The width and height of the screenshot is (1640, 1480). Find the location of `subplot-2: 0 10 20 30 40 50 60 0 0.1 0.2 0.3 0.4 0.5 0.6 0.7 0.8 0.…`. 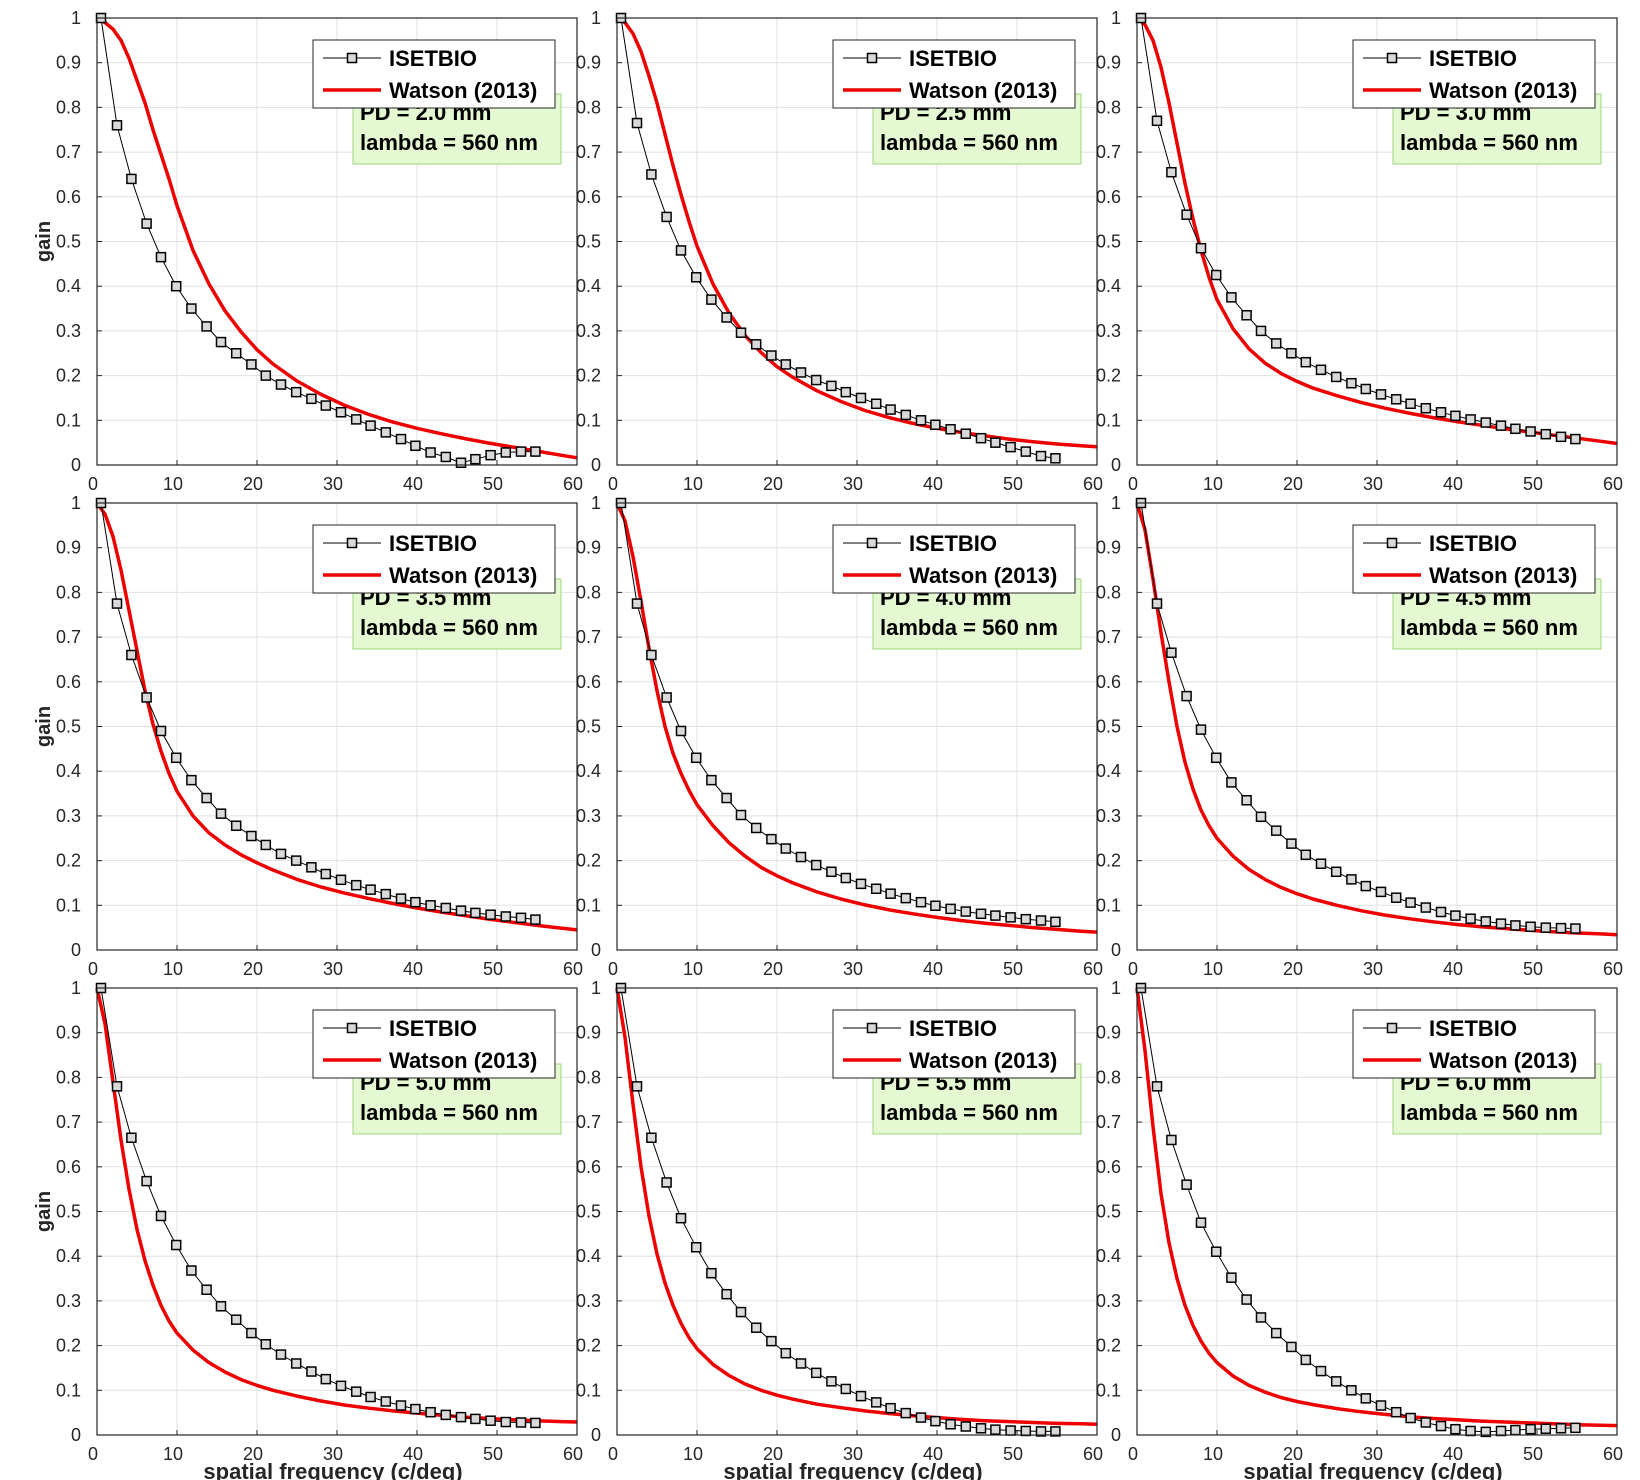

subplot-2: 0 10 20 30 40 50 60 0 0.1 0.2 0.3 0.4 0.5 0.6 0.7 0.8 0.… is located at coordinates (839, 251).